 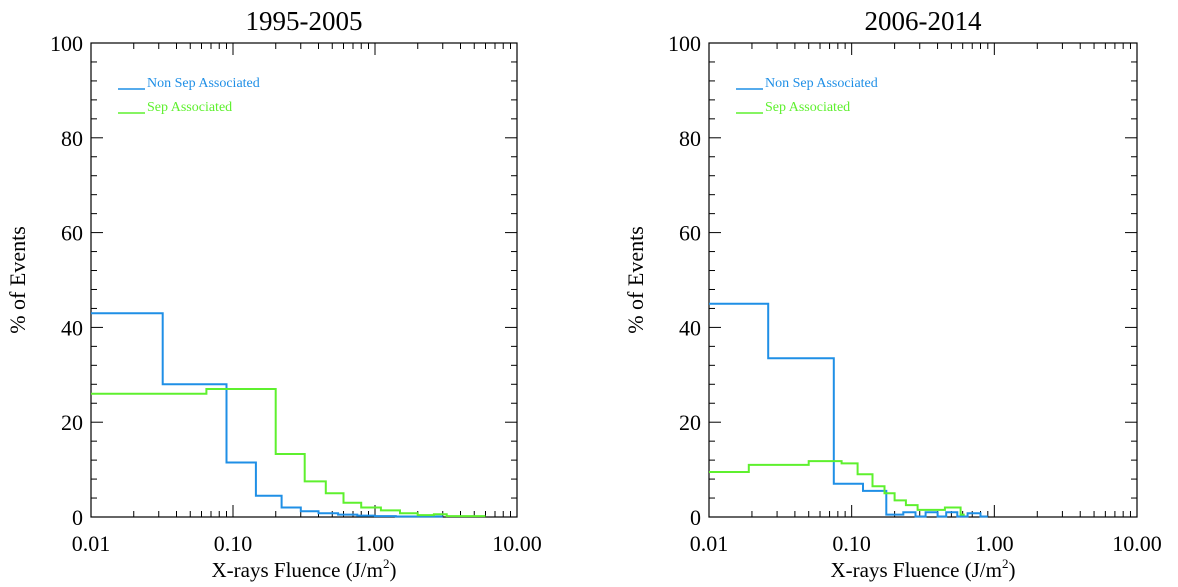 I want to click on chart-title: 1995-2005, so click(x=304, y=21).